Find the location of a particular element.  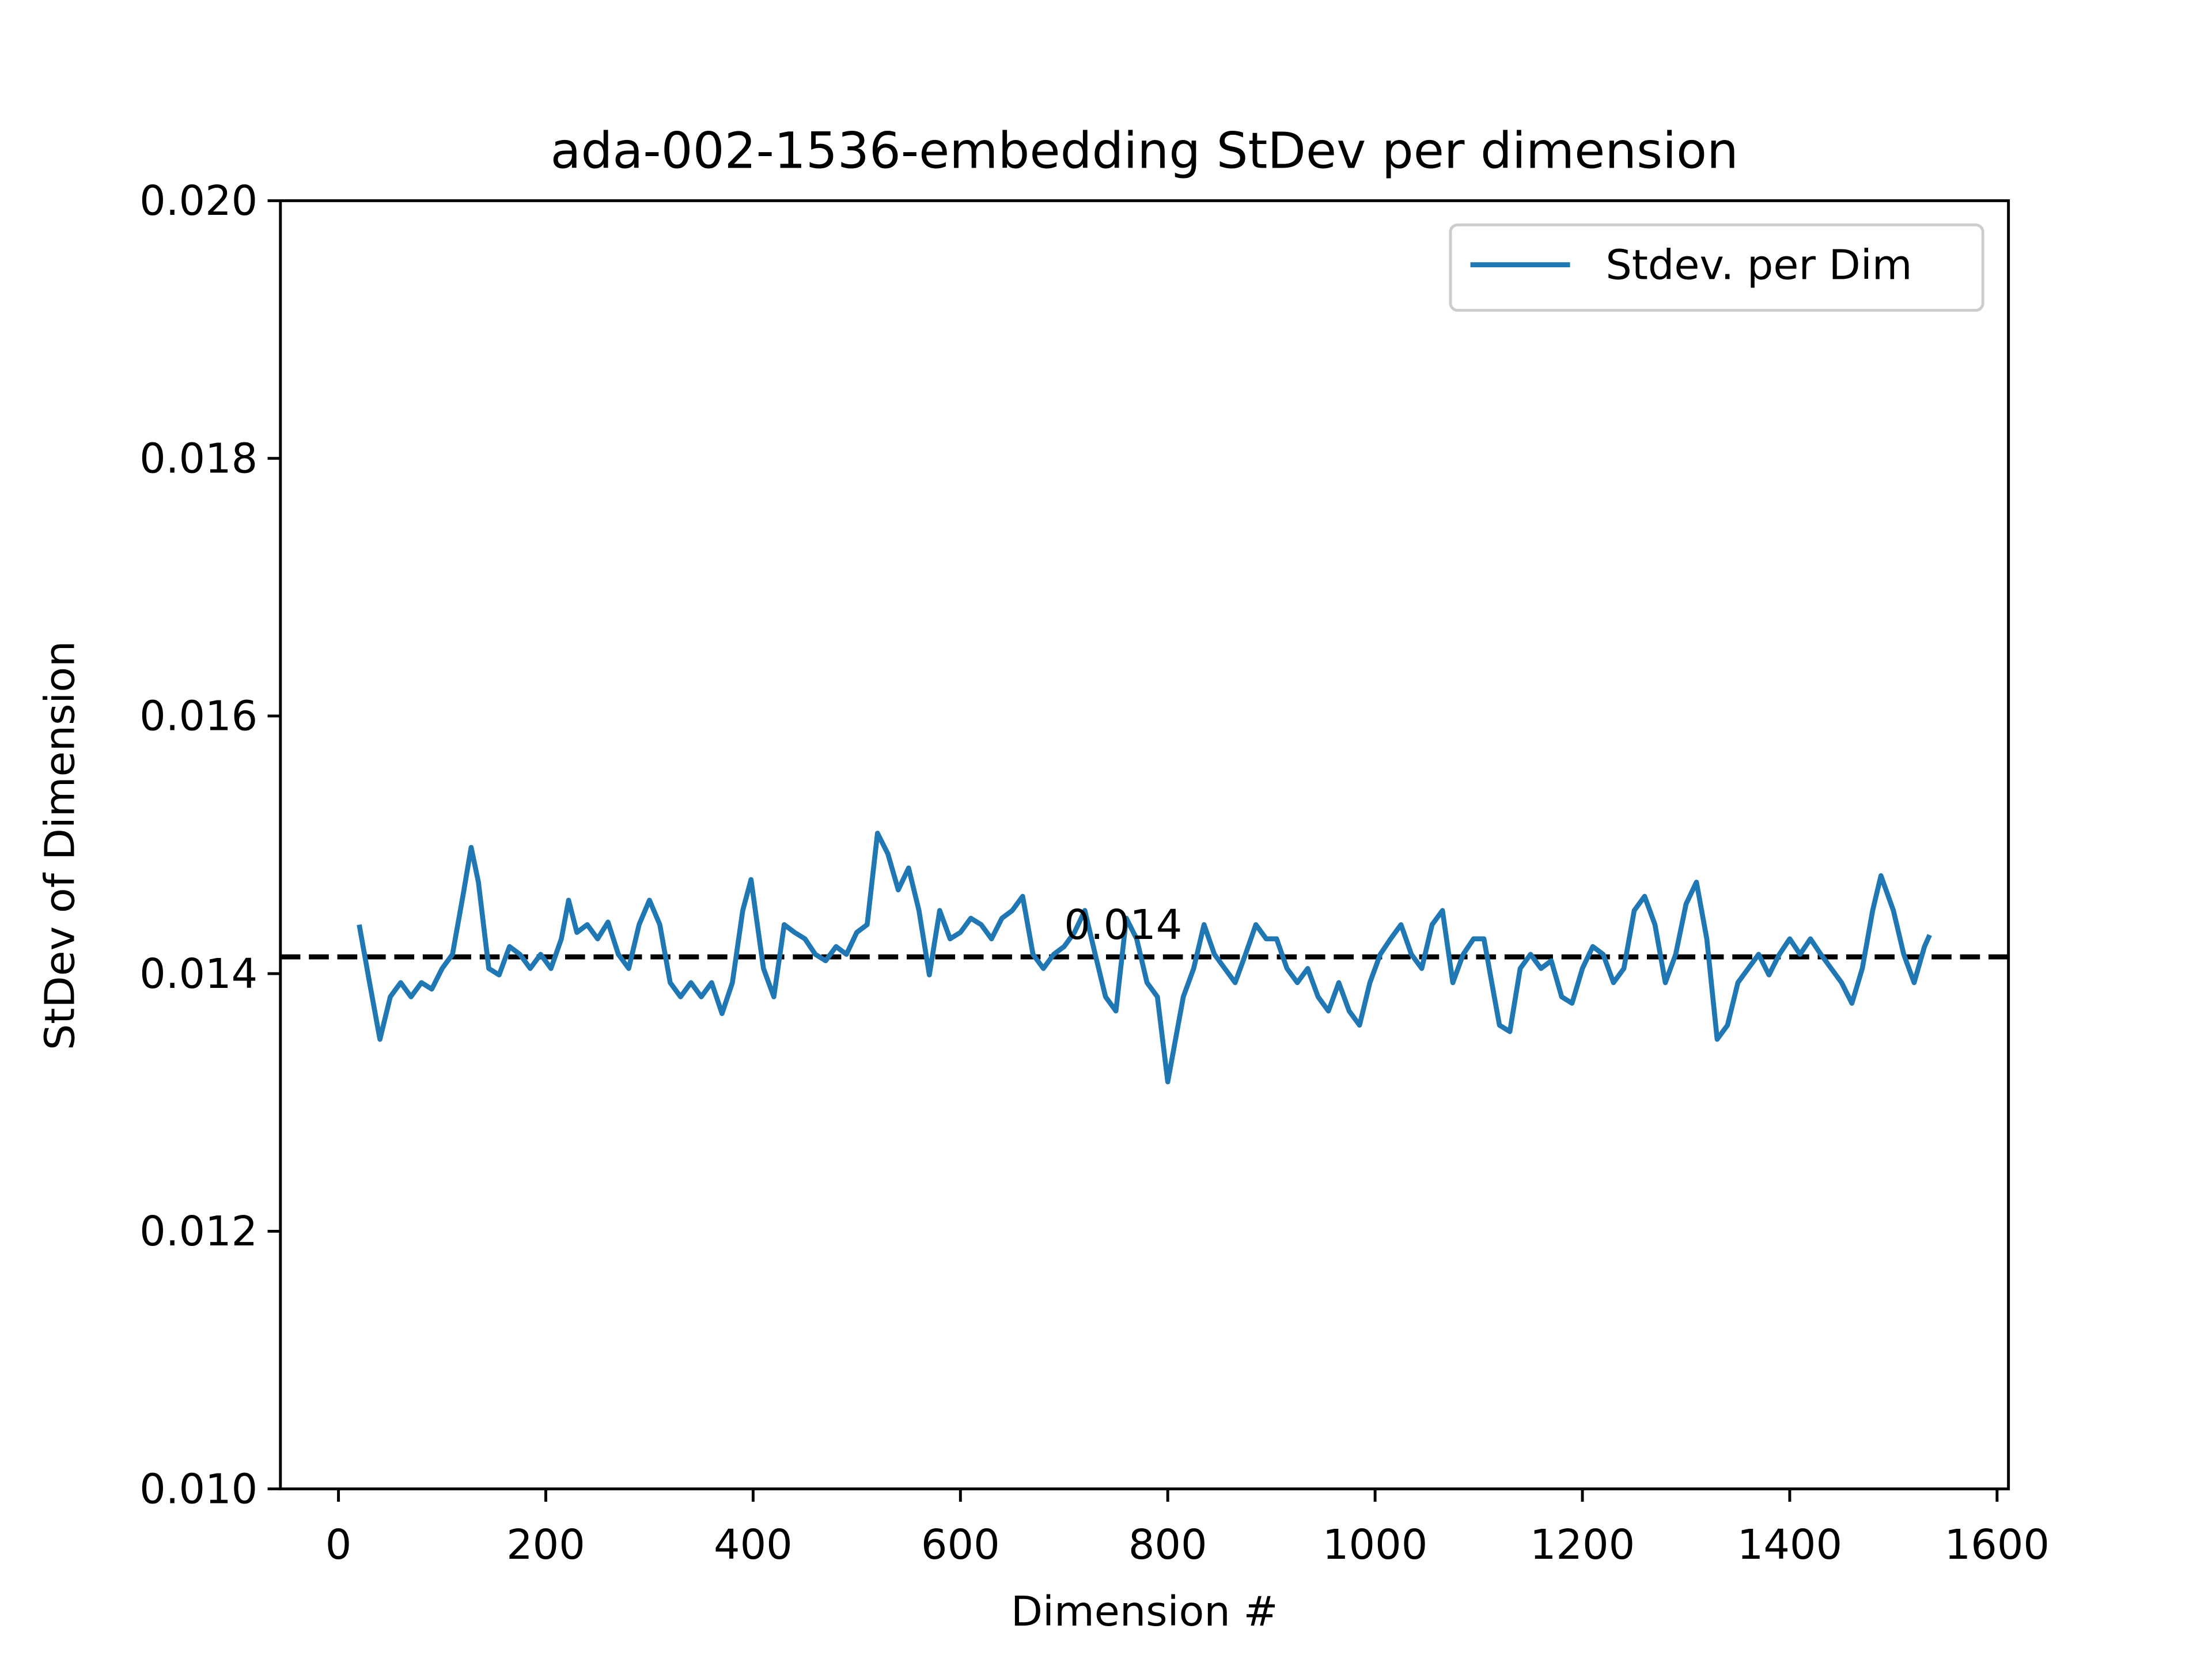

x-tick-label: 400 is located at coordinates (753, 1544).